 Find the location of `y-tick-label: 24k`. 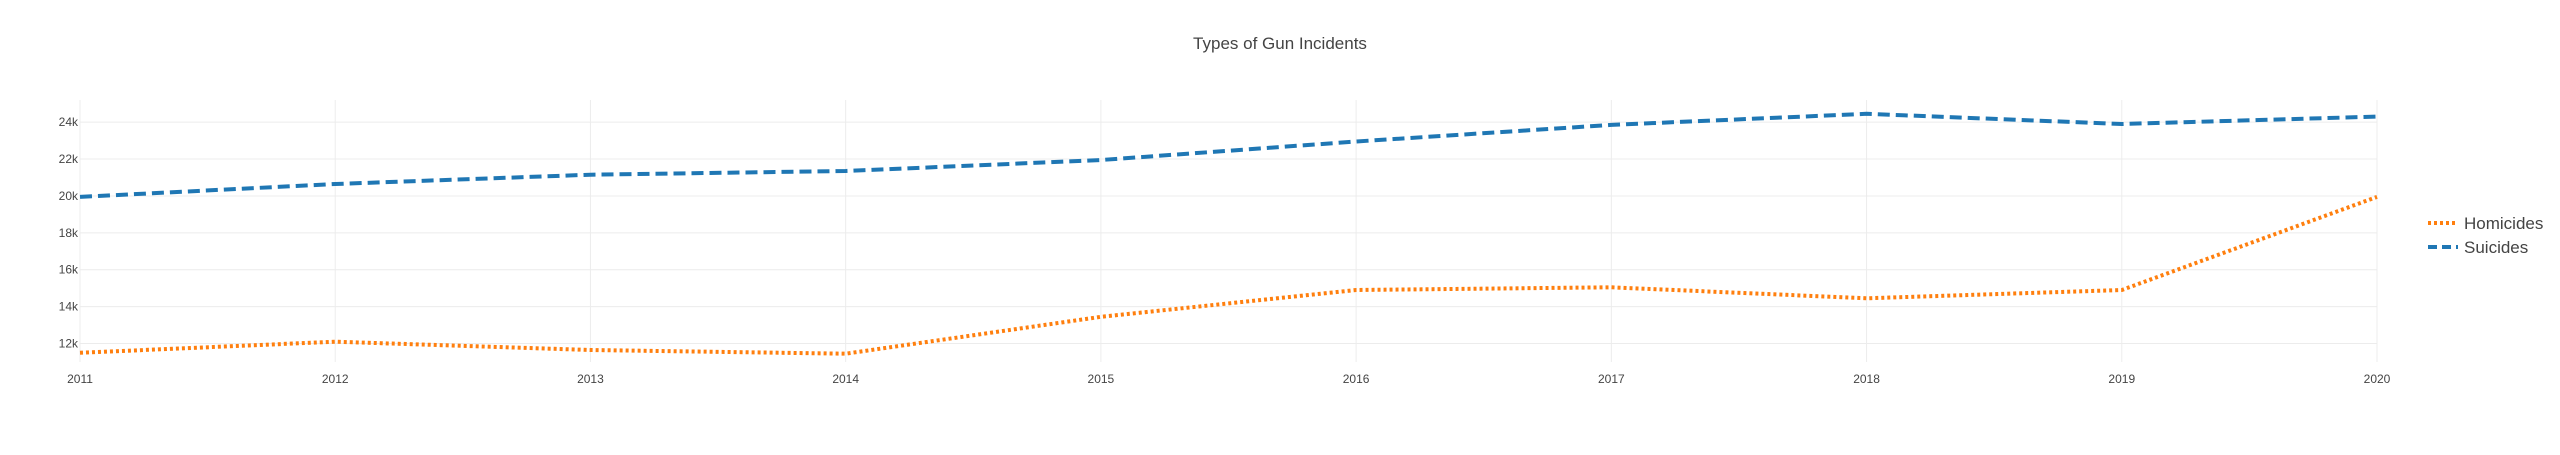

y-tick-label: 24k is located at coordinates (69, 122).